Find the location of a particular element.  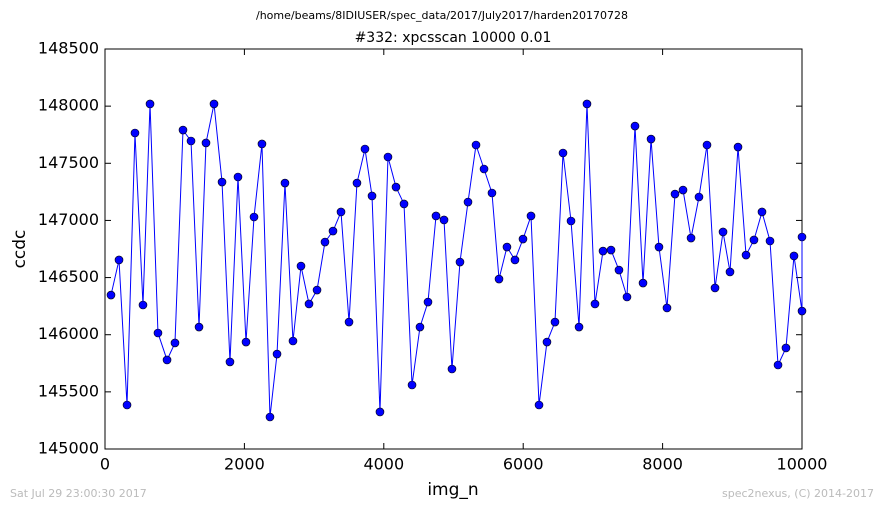

y-tick-label: 148000 is located at coordinates (68, 105).